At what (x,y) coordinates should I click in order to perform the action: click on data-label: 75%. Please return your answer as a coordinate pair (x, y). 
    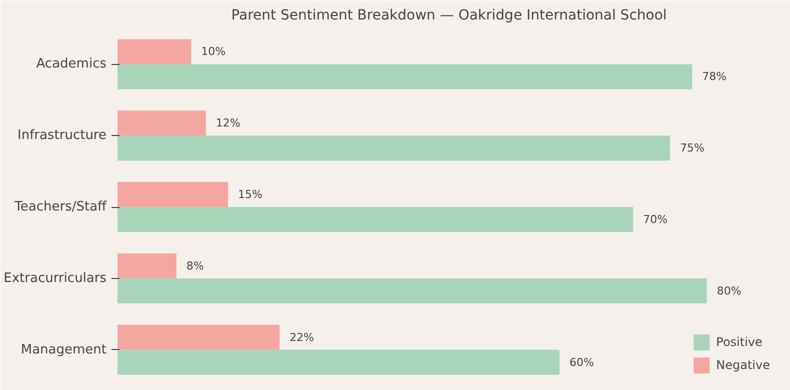
    Looking at the image, I should click on (692, 148).